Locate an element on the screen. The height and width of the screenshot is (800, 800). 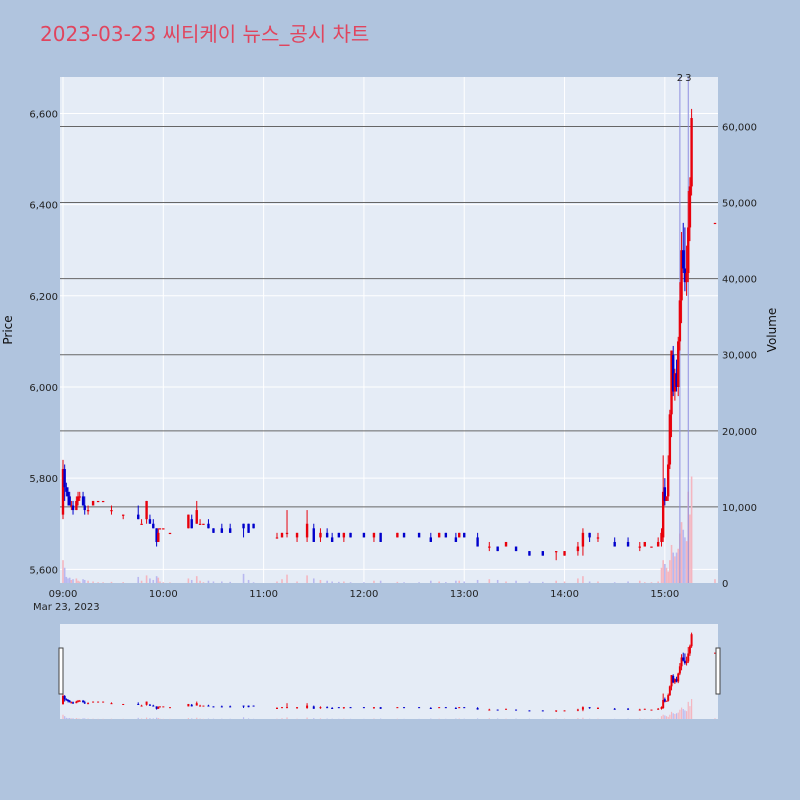
volume-tick-label: 20,000 is located at coordinates (739, 432).